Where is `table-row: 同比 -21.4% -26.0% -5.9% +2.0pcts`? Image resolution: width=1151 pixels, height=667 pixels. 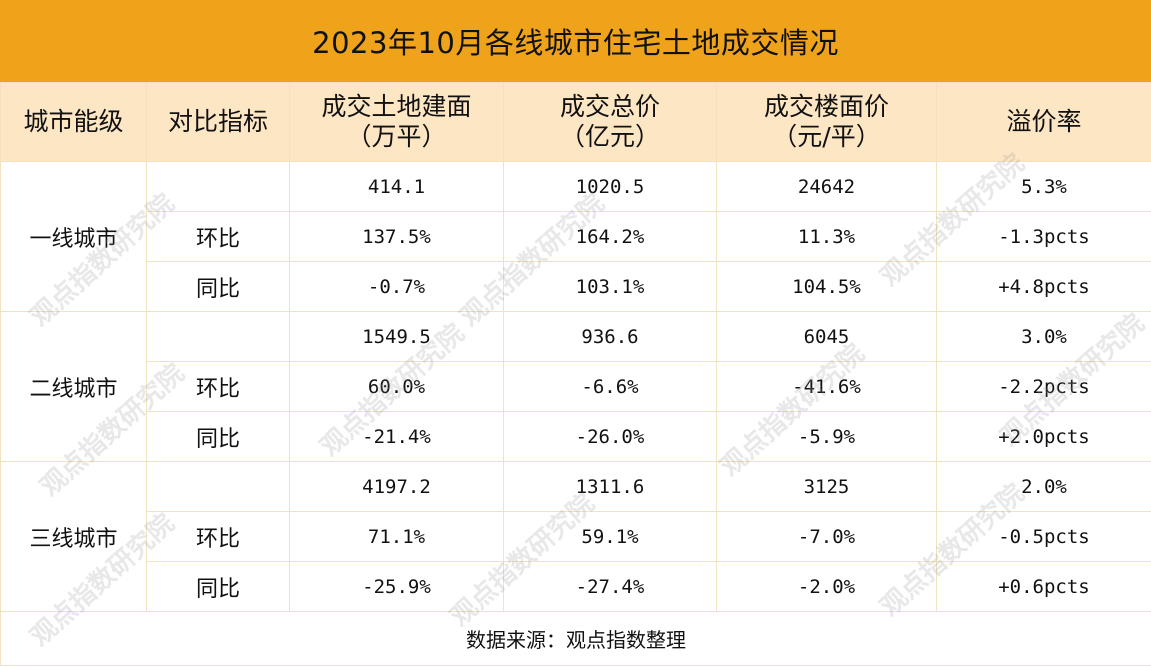
table-row: 同比 -21.4% -26.0% -5.9% +2.0pcts is located at coordinates (576, 436).